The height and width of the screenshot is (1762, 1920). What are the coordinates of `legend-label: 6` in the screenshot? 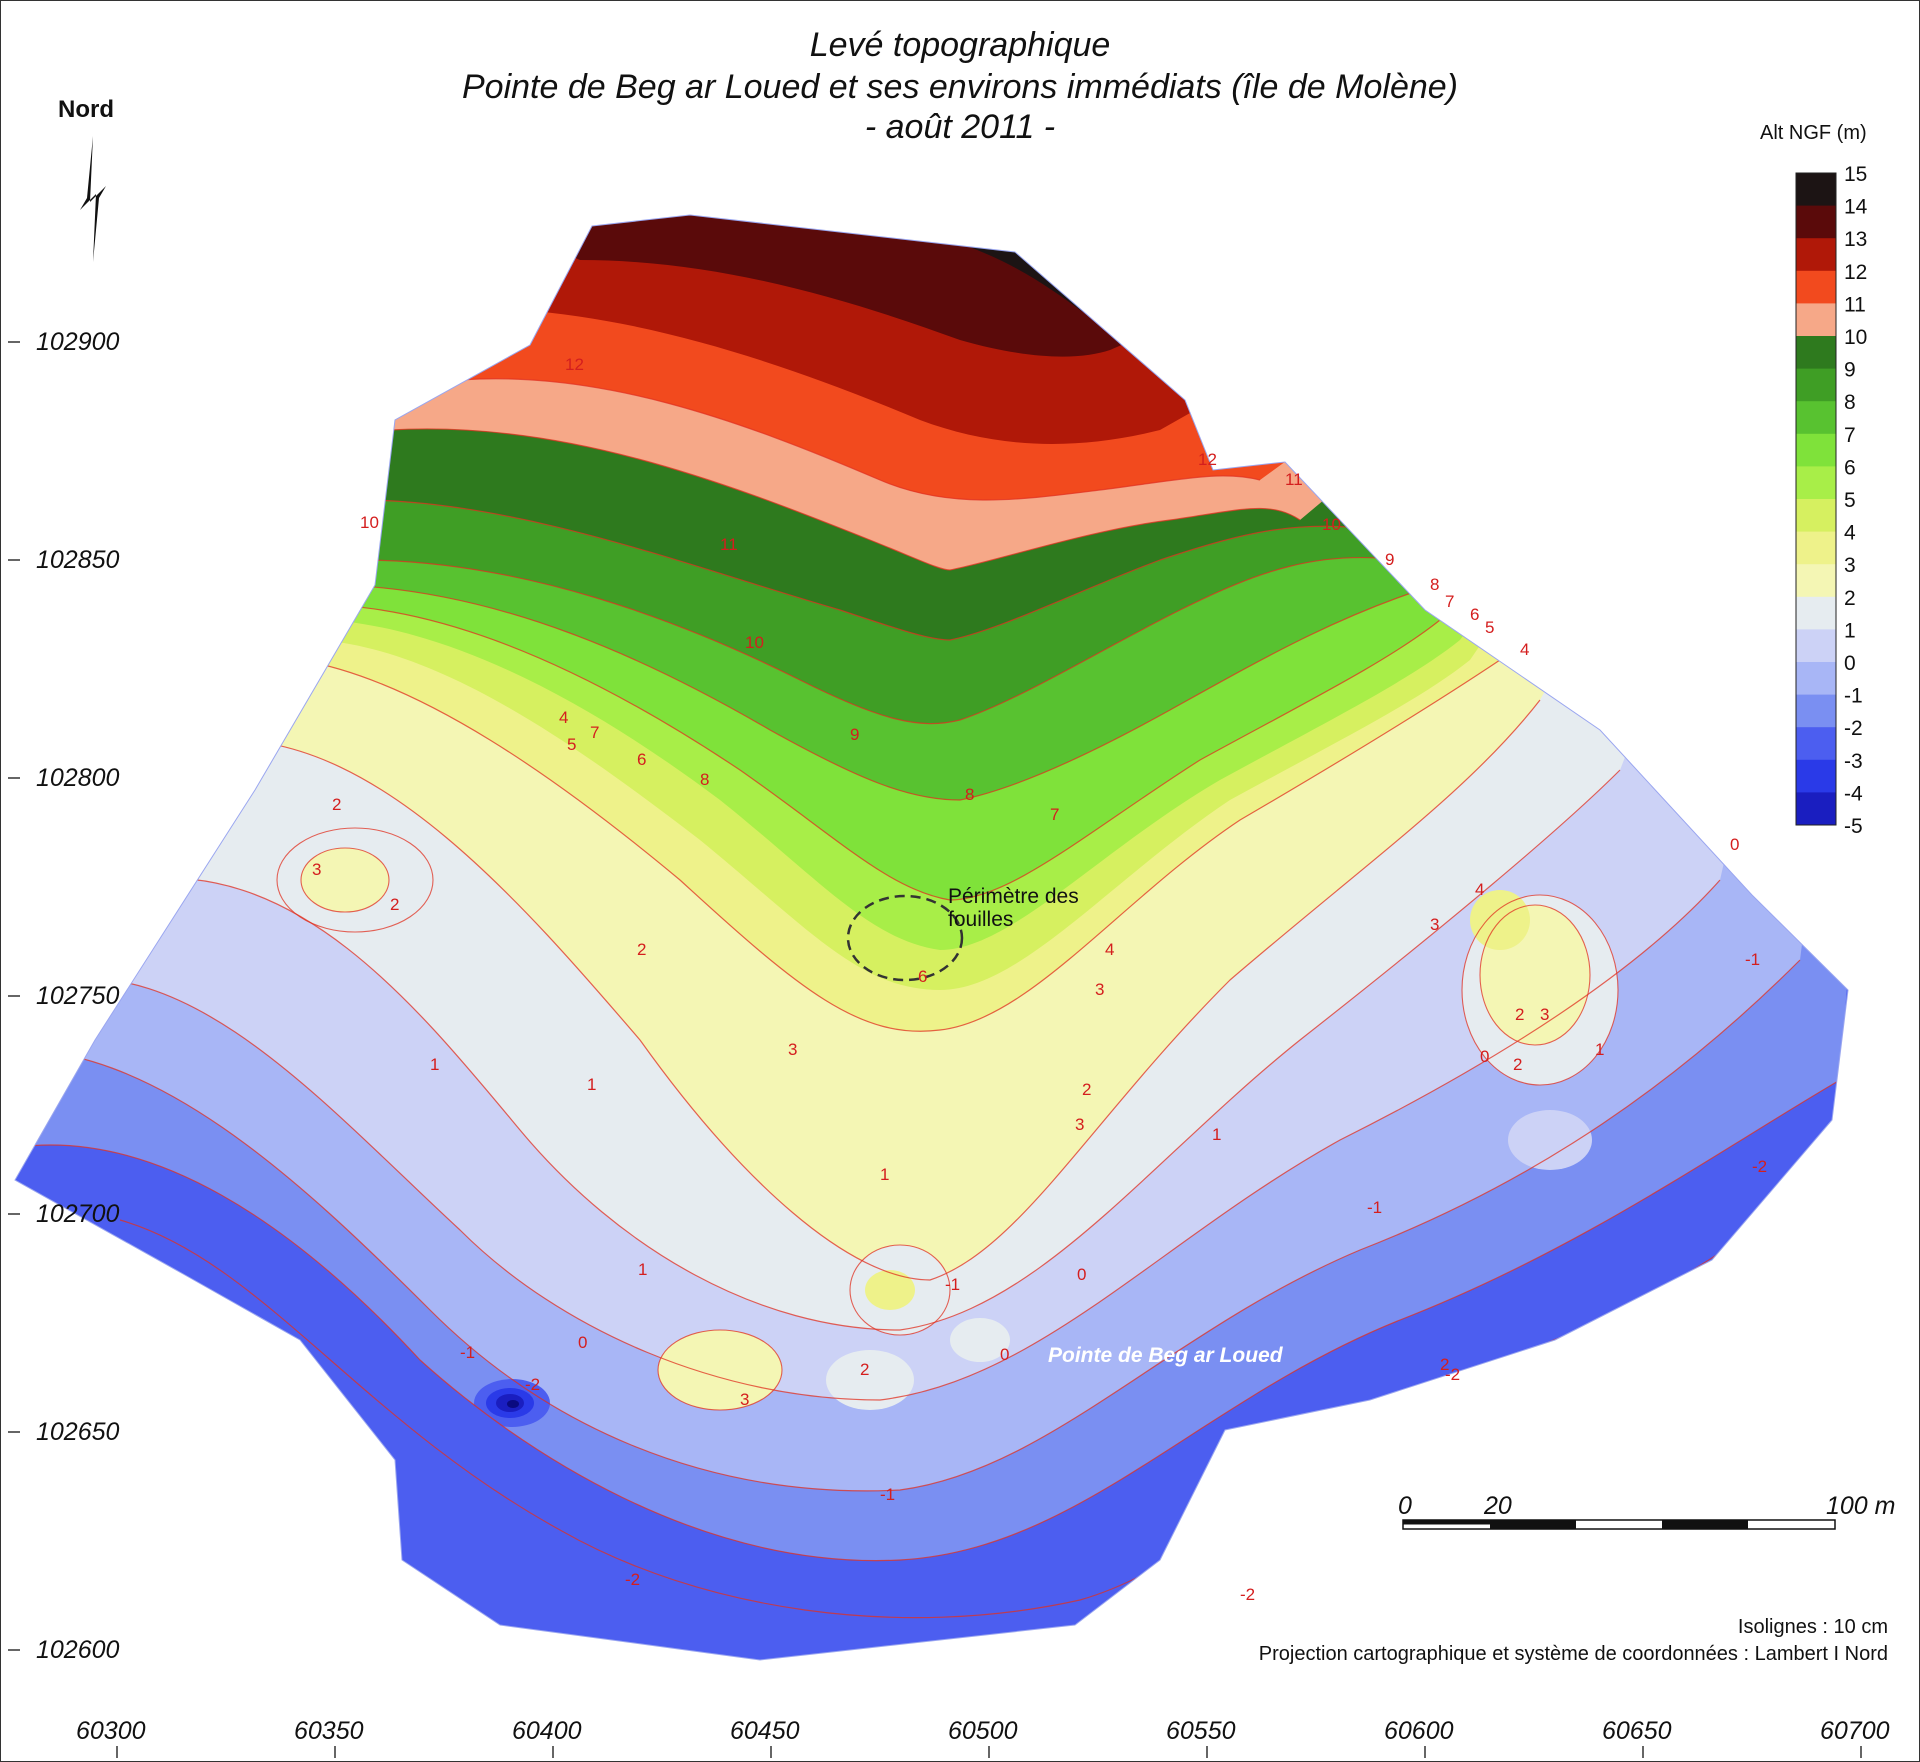 It's located at (1850, 467).